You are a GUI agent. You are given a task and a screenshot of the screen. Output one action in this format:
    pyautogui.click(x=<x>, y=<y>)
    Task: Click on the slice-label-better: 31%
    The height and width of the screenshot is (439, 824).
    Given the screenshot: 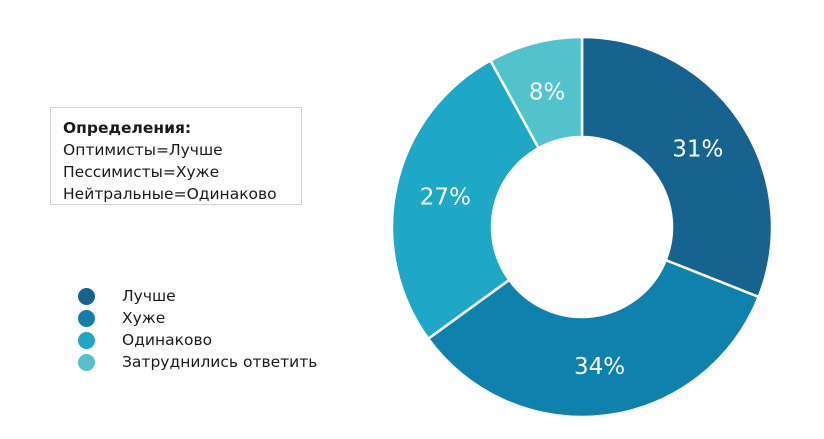 What is the action you would take?
    pyautogui.click(x=697, y=149)
    